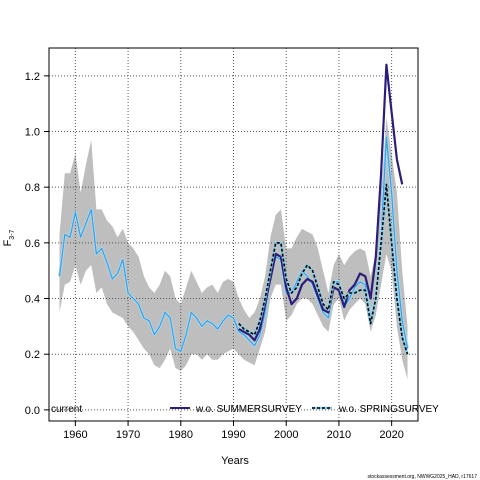  I want to click on legend-label-current: current, so click(66, 409).